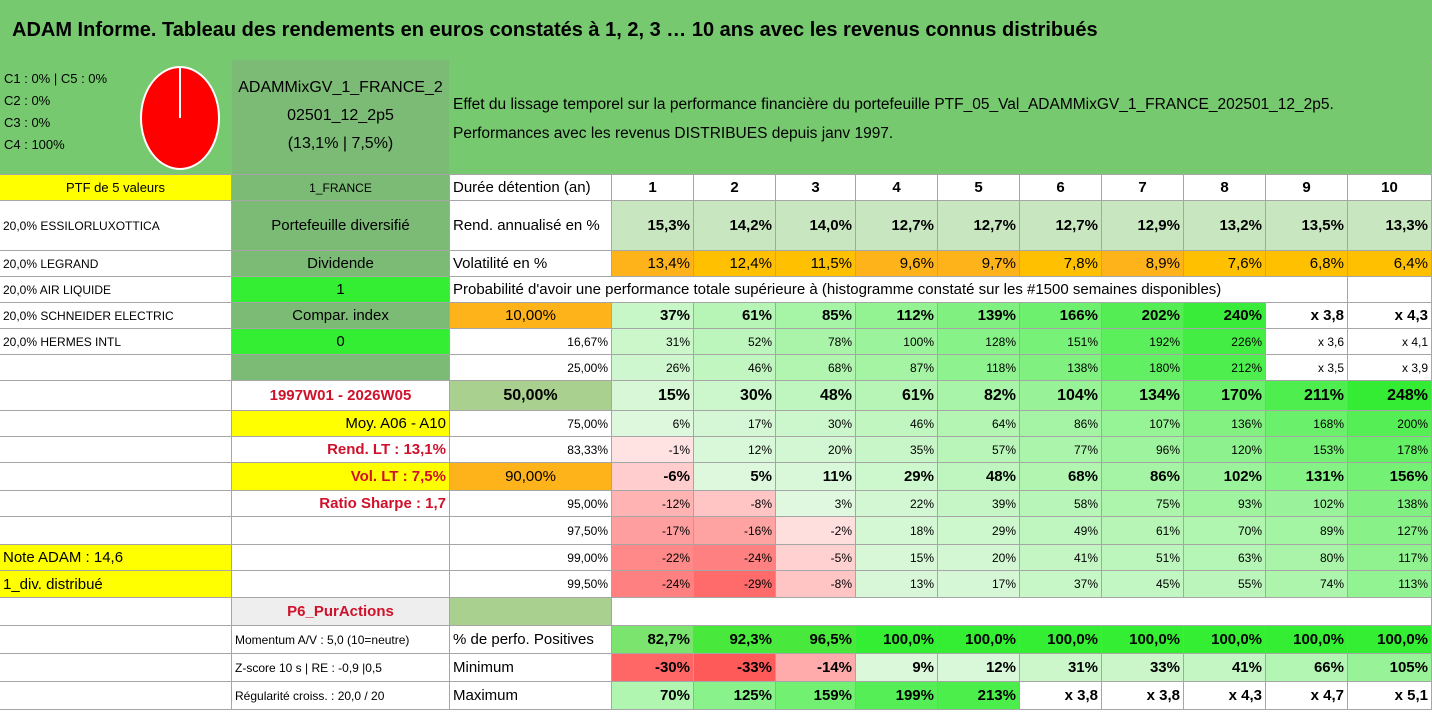 The width and height of the screenshot is (1432, 717). Describe the element at coordinates (897, 264) in the screenshot. I see `volatility-value: 9,6%` at that location.